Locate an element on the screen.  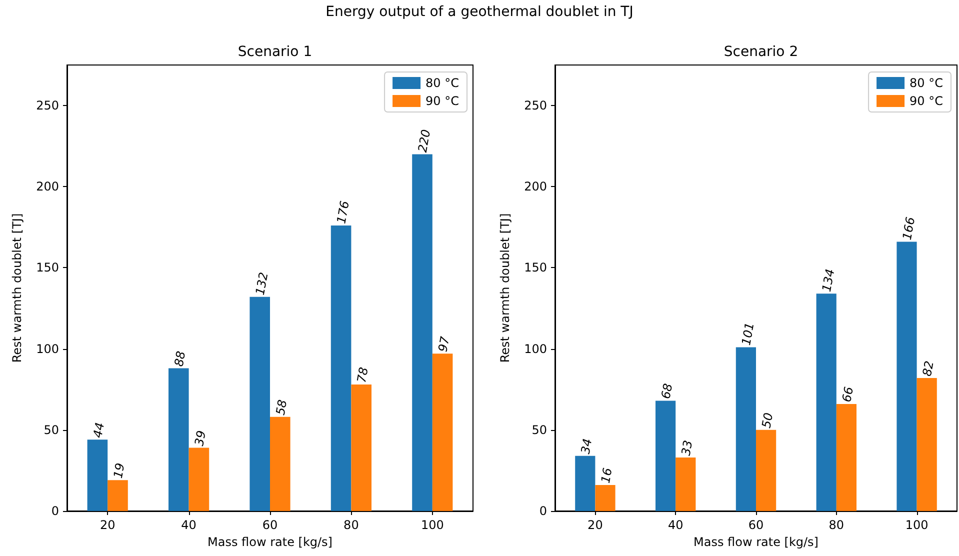
data-label: 16 is located at coordinates (606, 475).